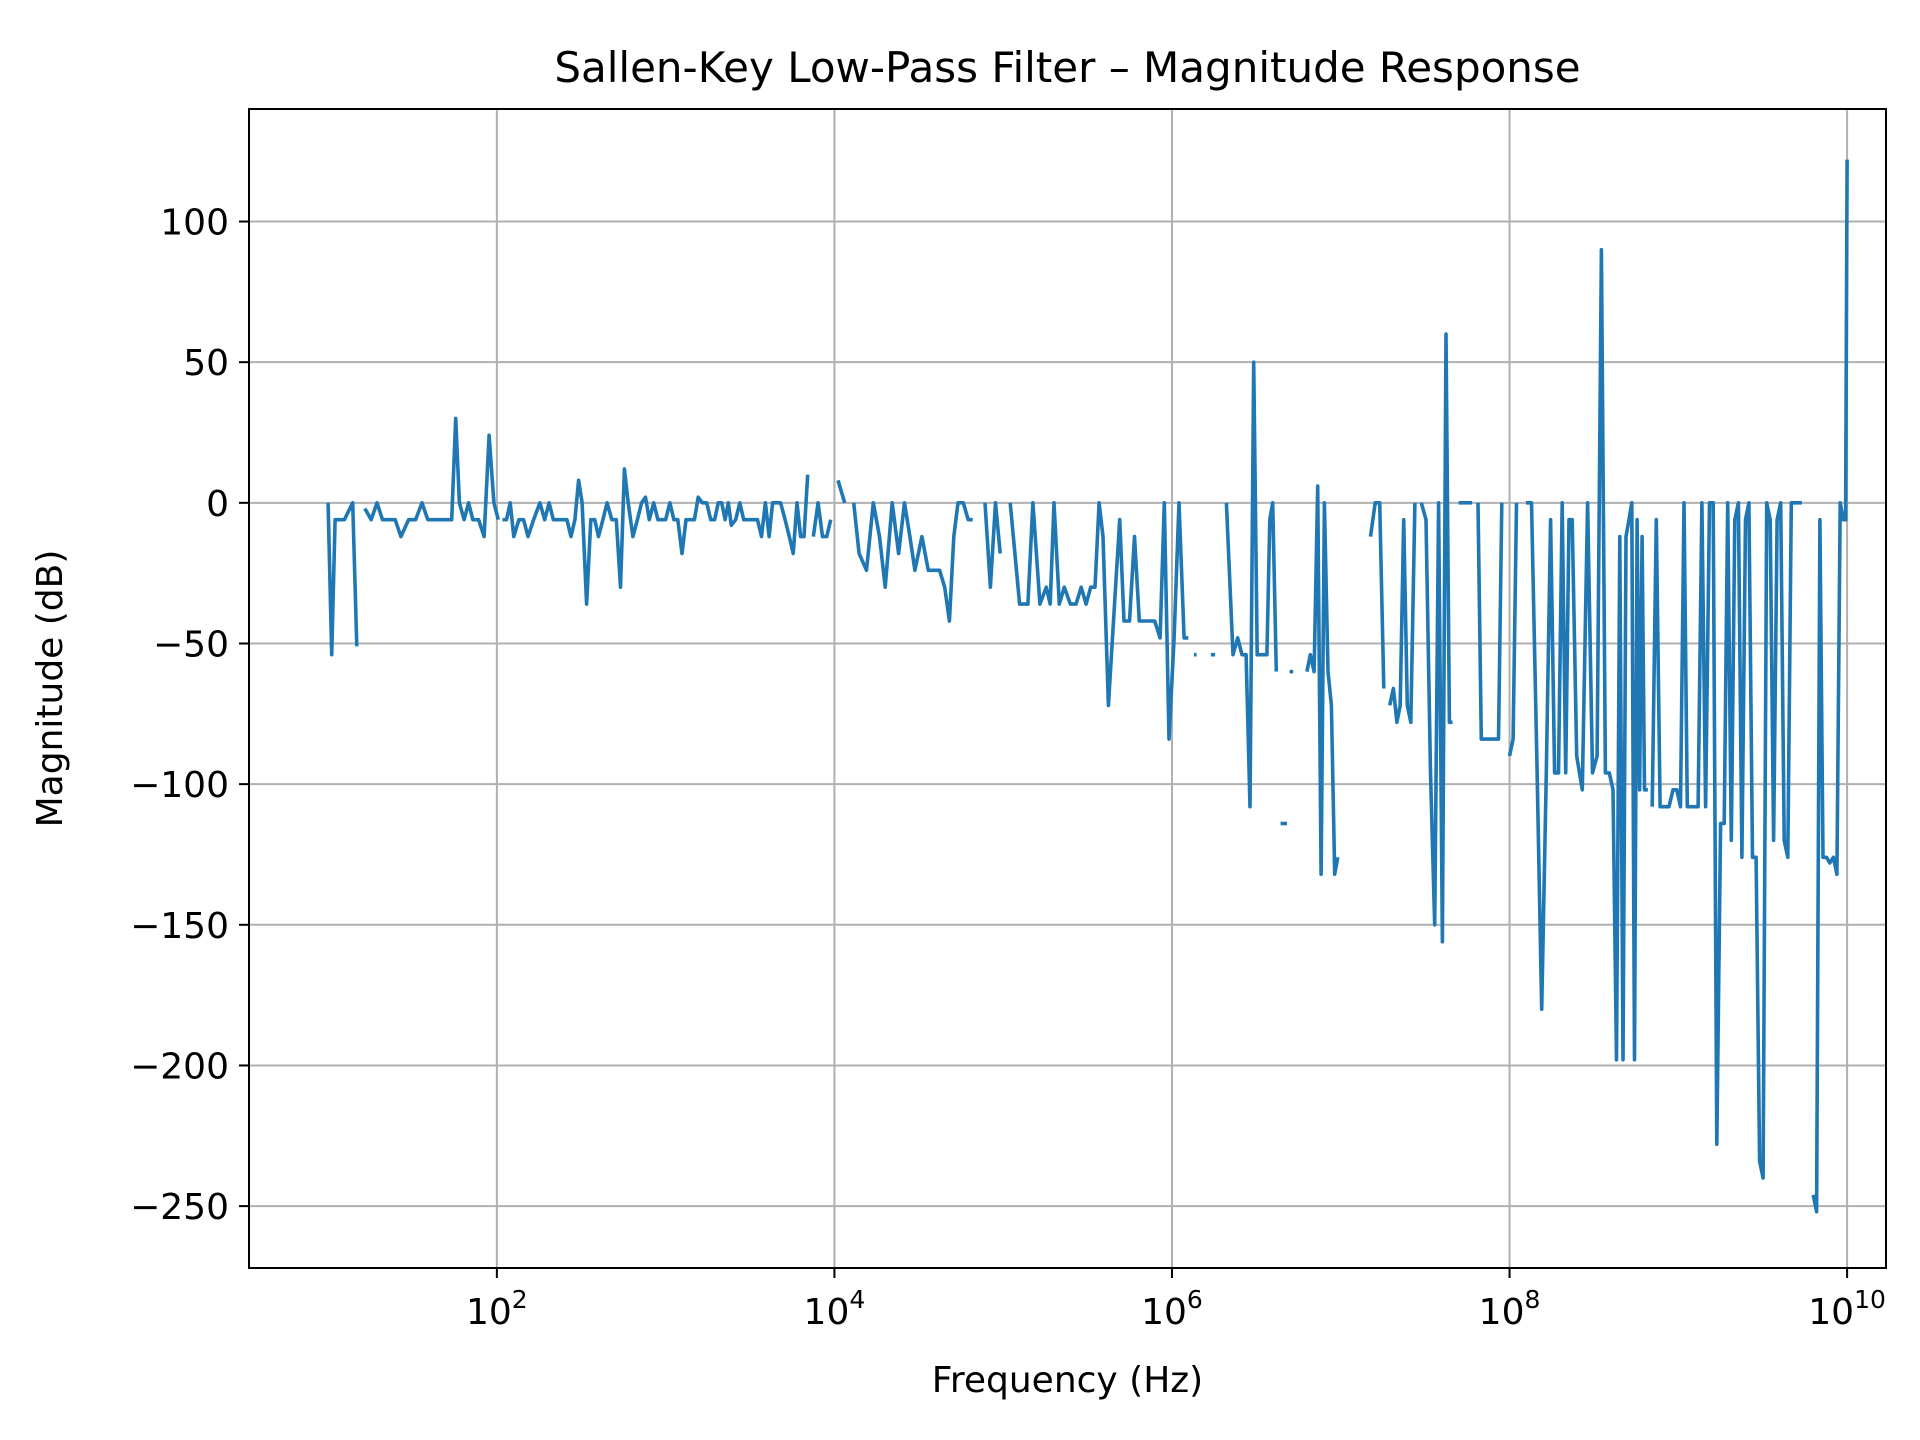  I want to click on x-tick-label: 10¹⁰, so click(1847, 1309).